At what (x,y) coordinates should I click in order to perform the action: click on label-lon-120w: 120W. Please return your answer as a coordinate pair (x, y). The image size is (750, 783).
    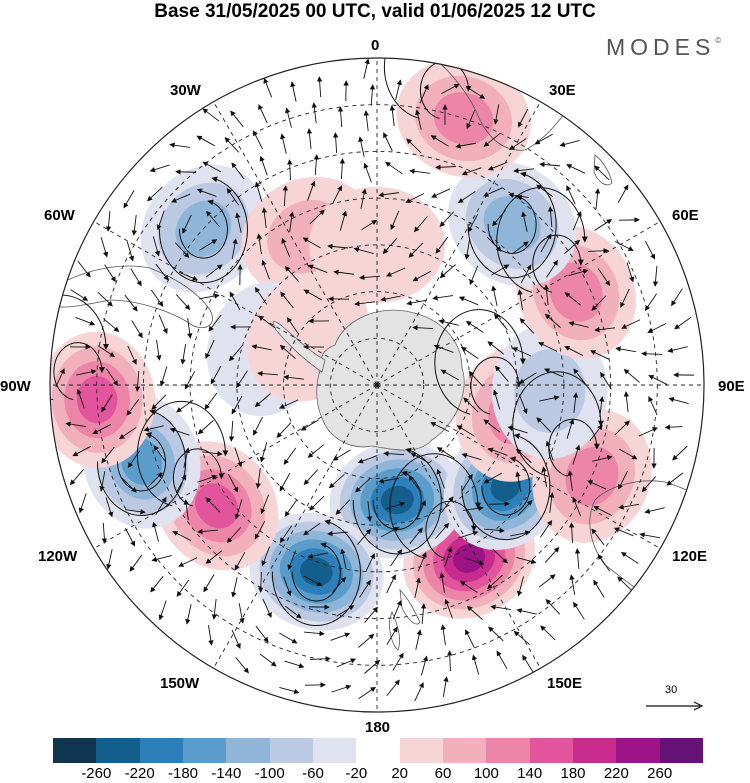
    Looking at the image, I should click on (58, 556).